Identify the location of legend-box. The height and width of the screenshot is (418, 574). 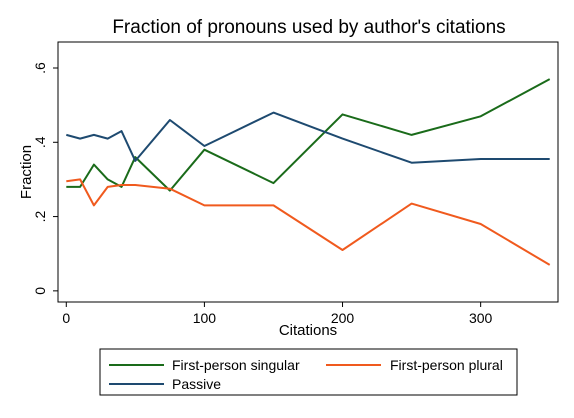
(308, 372).